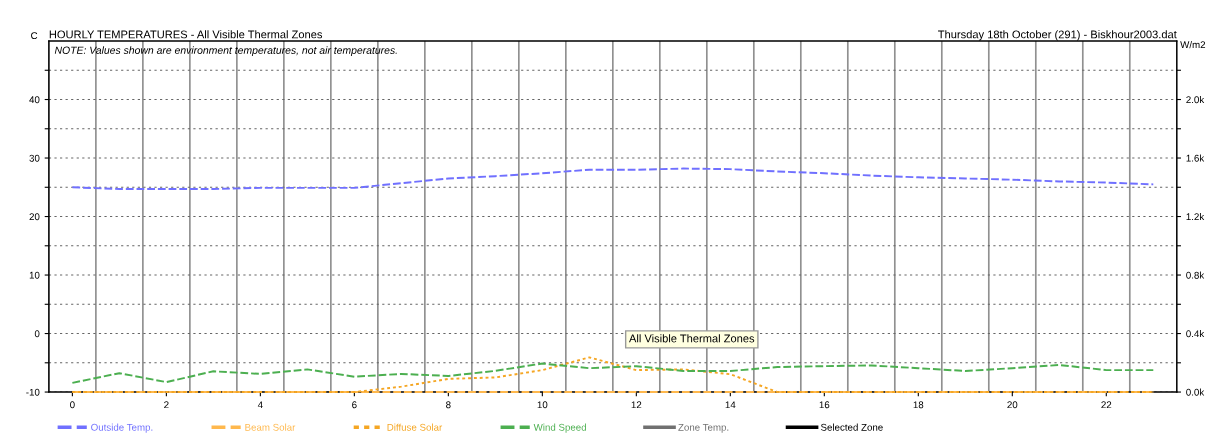 The height and width of the screenshot is (441, 1222). Describe the element at coordinates (122, 428) in the screenshot. I see `legend-label: Outside Temp.` at that location.